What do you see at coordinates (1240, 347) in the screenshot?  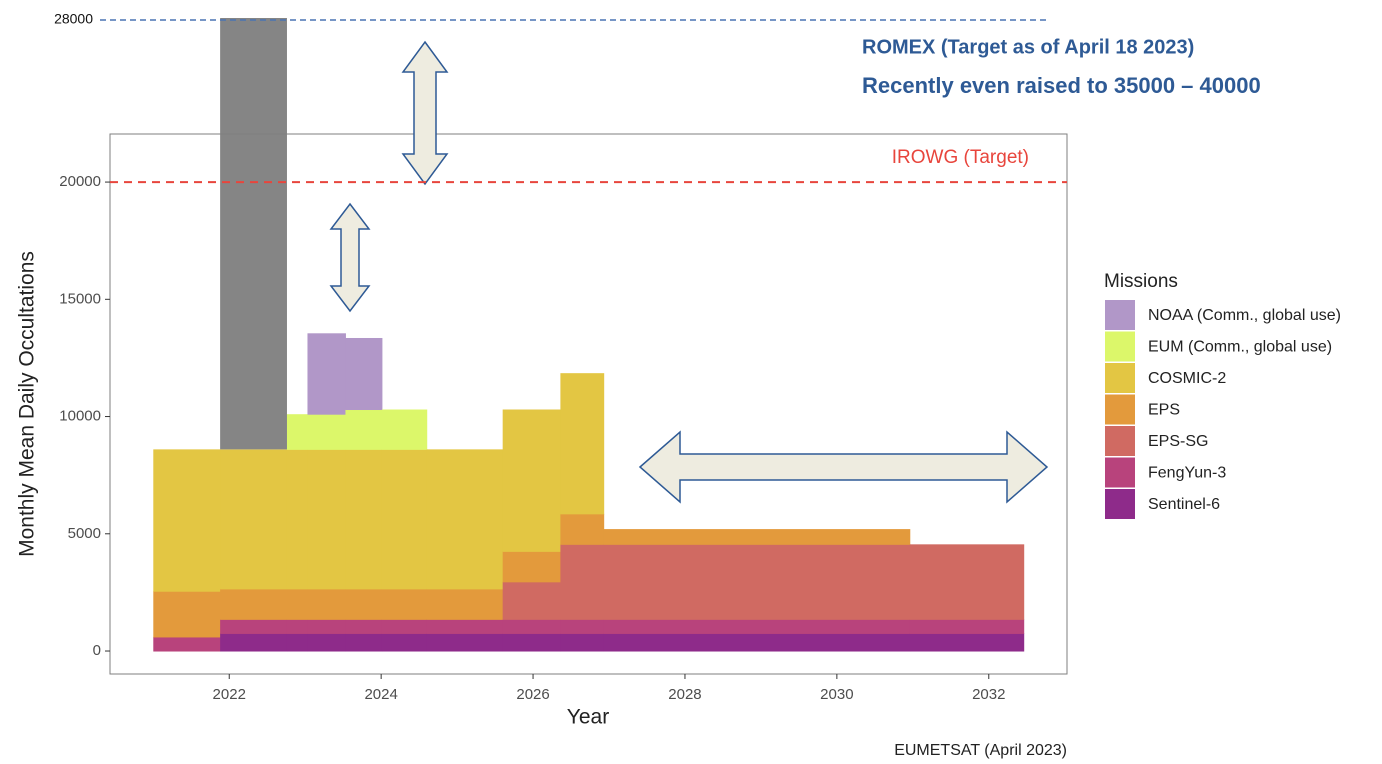 I see `legend-label: EUM (Comm., global use)` at bounding box center [1240, 347].